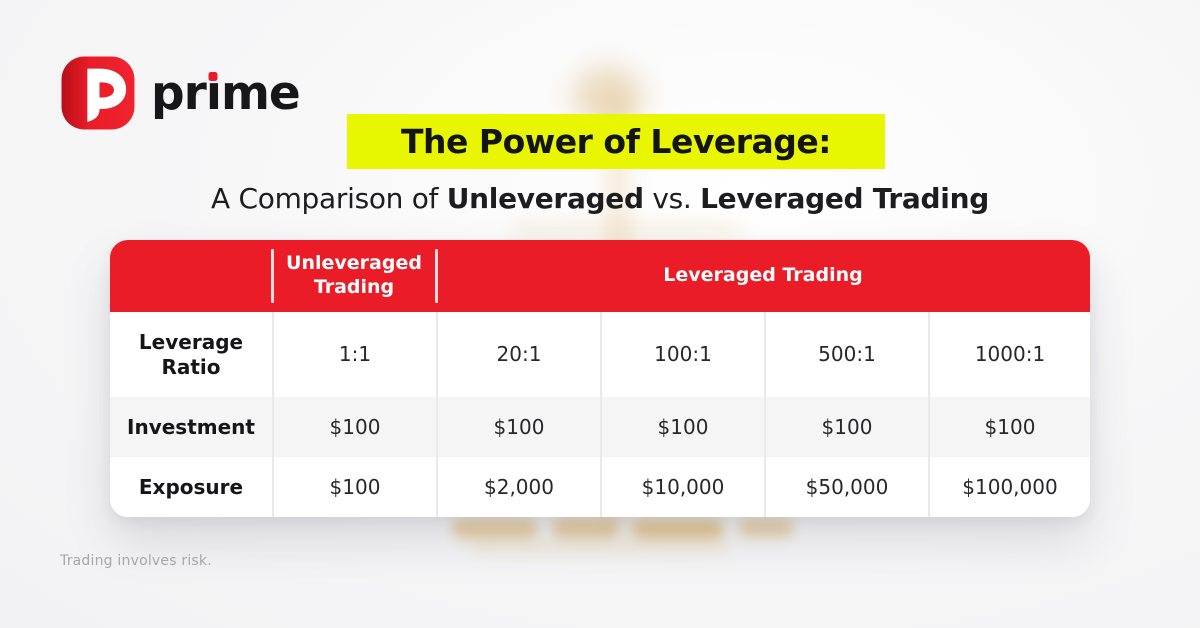 This screenshot has width=1200, height=628. Describe the element at coordinates (1009, 354) in the screenshot. I see `table-cell: 1000:1` at that location.